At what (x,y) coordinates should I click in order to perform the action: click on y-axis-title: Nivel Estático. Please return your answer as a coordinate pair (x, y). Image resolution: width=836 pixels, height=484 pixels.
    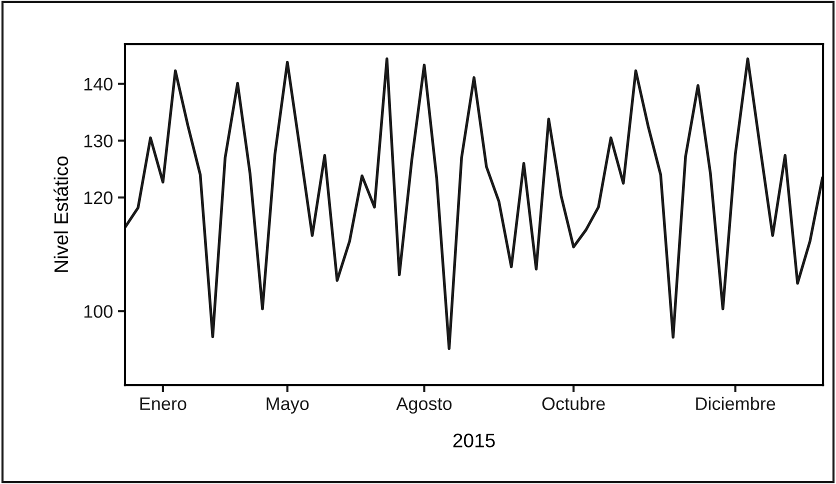
    Looking at the image, I should click on (61, 214).